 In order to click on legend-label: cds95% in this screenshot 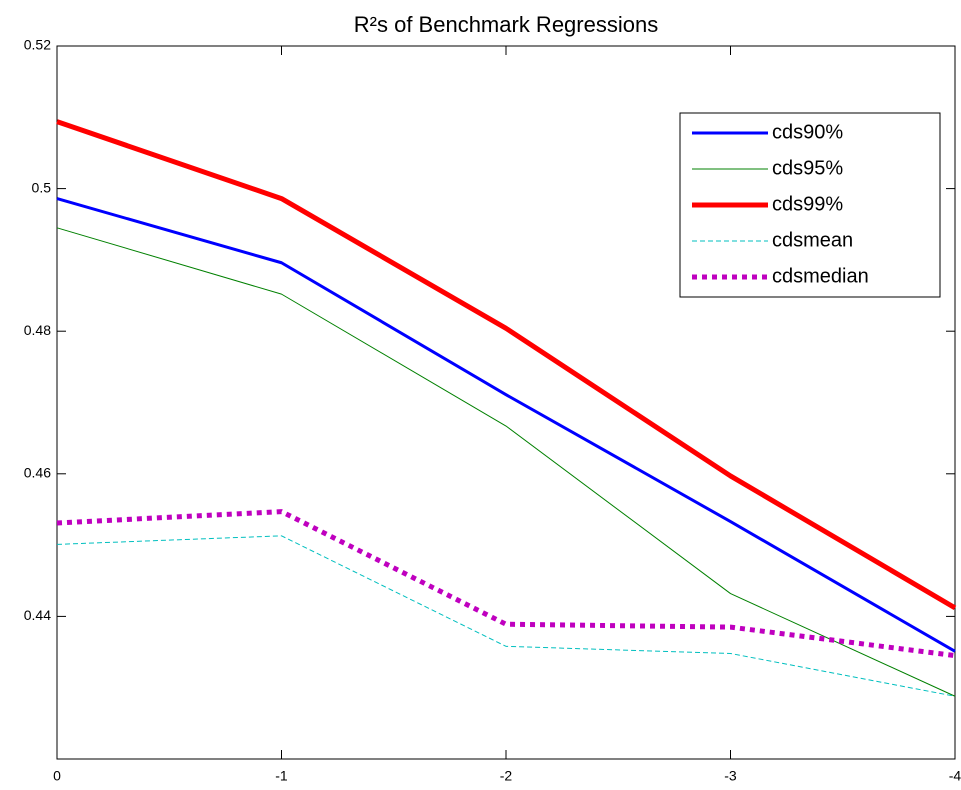, I will do `click(807, 168)`.